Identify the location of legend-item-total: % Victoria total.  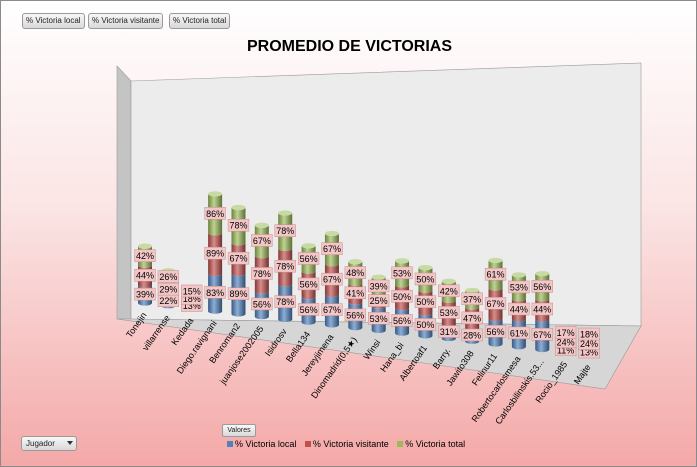
(431, 444).